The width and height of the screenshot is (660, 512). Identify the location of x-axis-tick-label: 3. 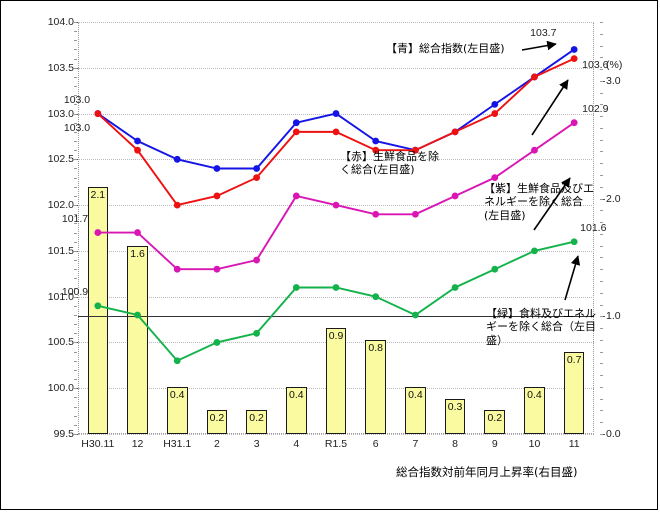
(256, 444).